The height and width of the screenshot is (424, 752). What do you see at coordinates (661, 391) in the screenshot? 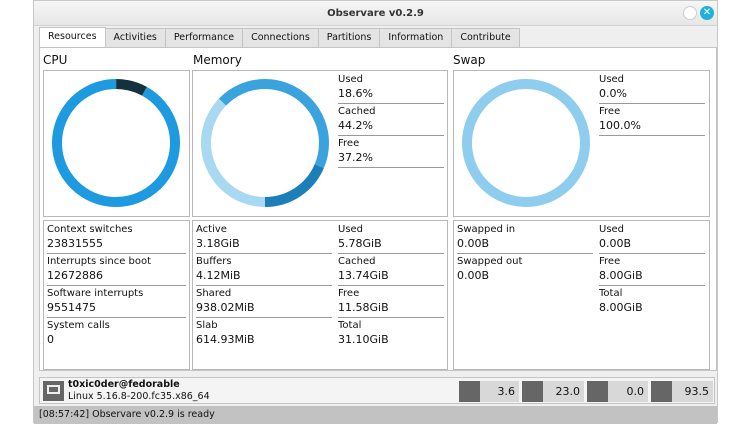
I see `disk-icon` at bounding box center [661, 391].